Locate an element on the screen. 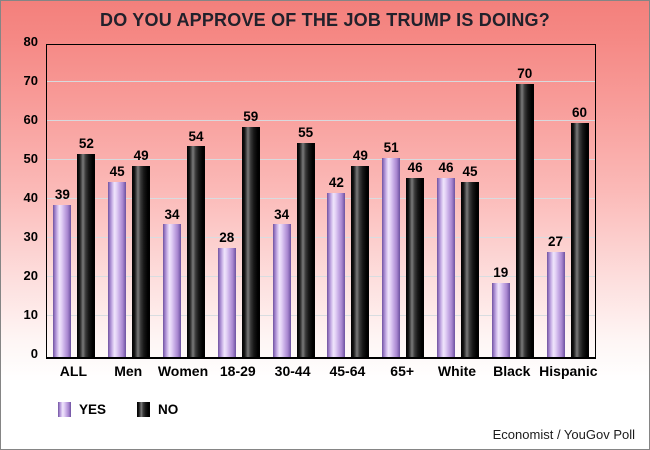 Image resolution: width=650 pixels, height=450 pixels. bar-group-45-64: 42 49 is located at coordinates (348, 201).